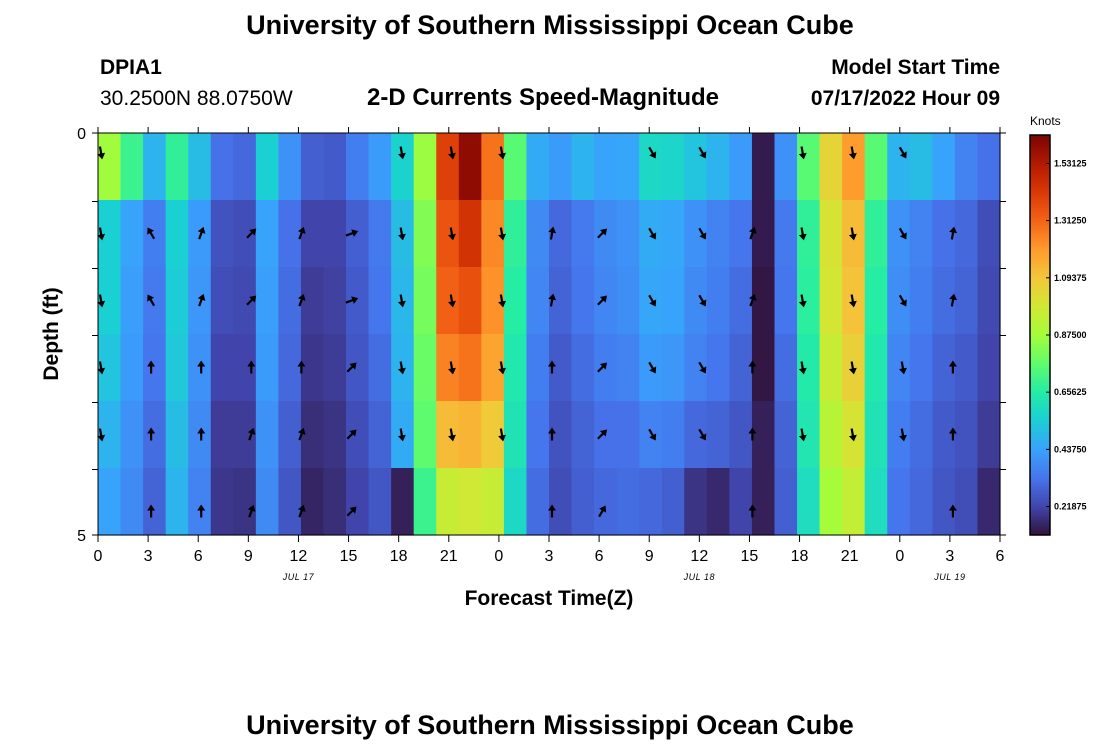 Image resolution: width=1100 pixels, height=750 pixels. I want to click on colorbar-unit: Knots, so click(1045, 121).